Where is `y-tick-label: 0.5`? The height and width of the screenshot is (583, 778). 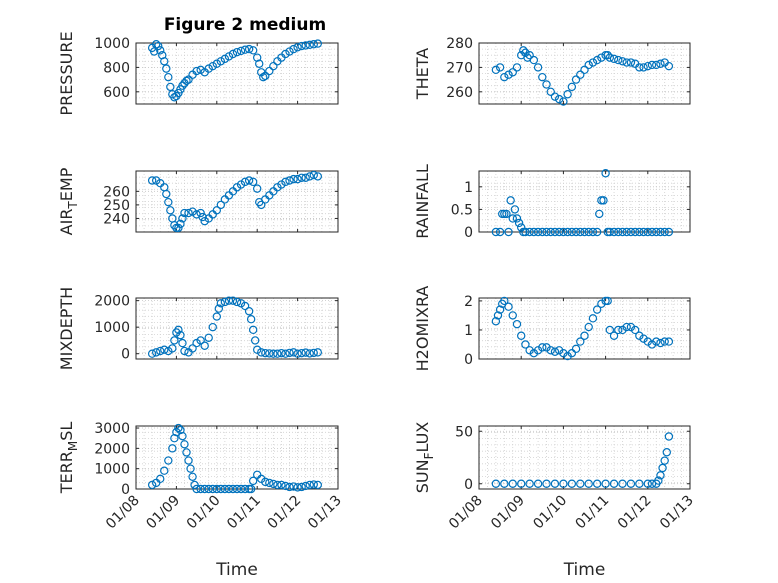 y-tick-label: 0.5 is located at coordinates (462, 210).